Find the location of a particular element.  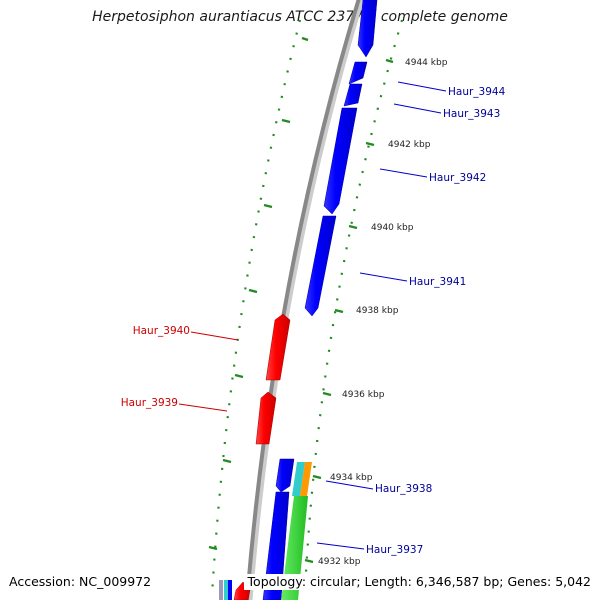

feature-cyan-small is located at coordinates (226, 590).